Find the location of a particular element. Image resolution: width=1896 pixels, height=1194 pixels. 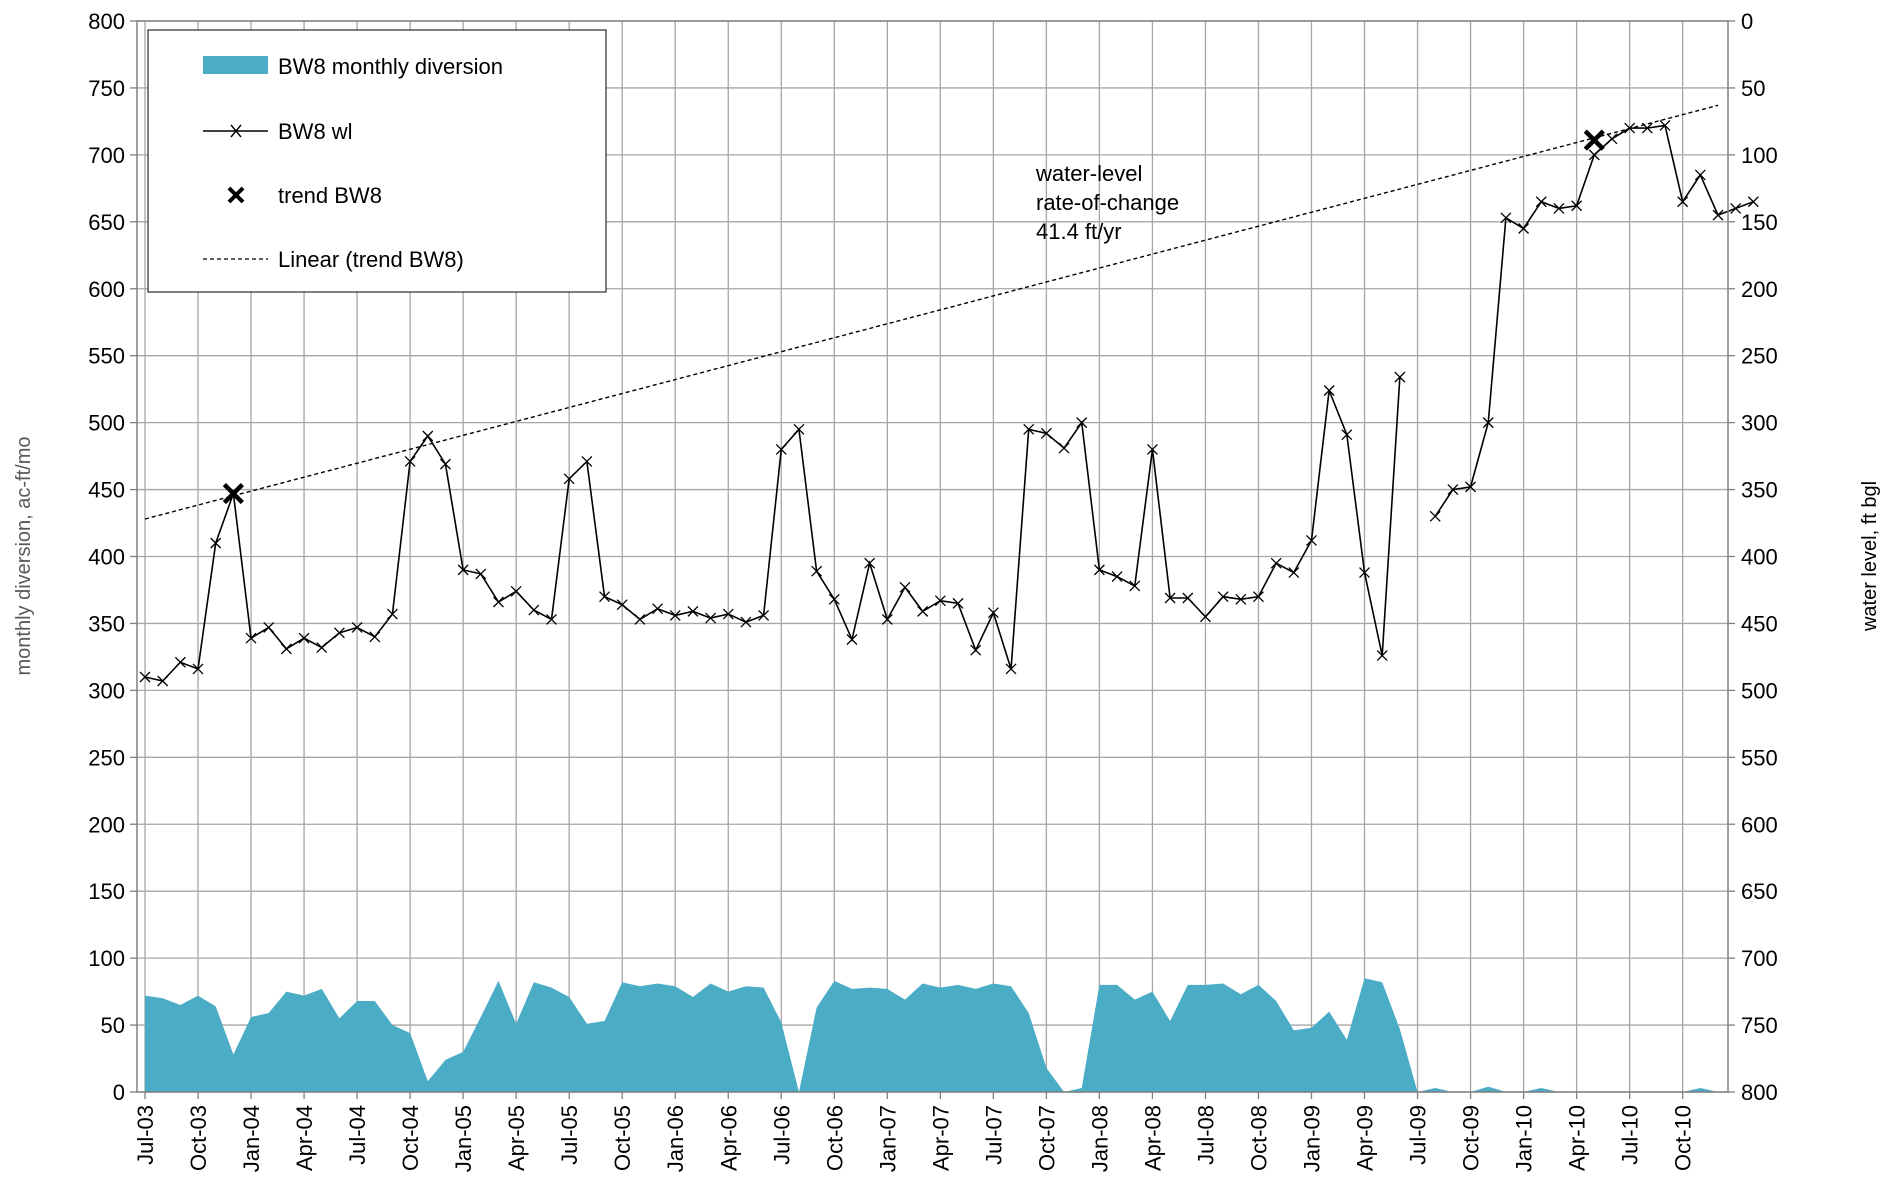

x-tick-label: Apr-07 is located at coordinates (940, 1138).